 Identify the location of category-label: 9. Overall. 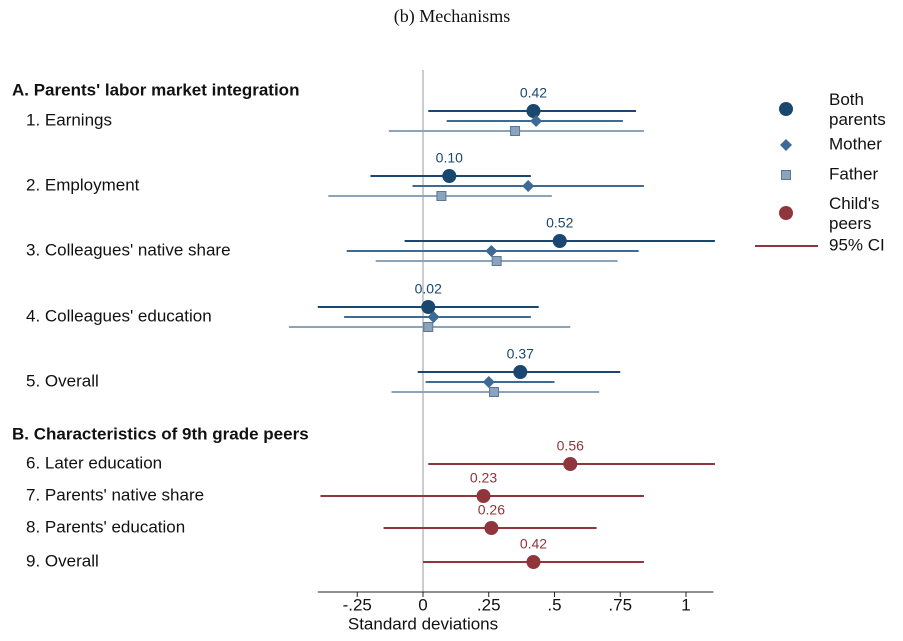
(62, 560).